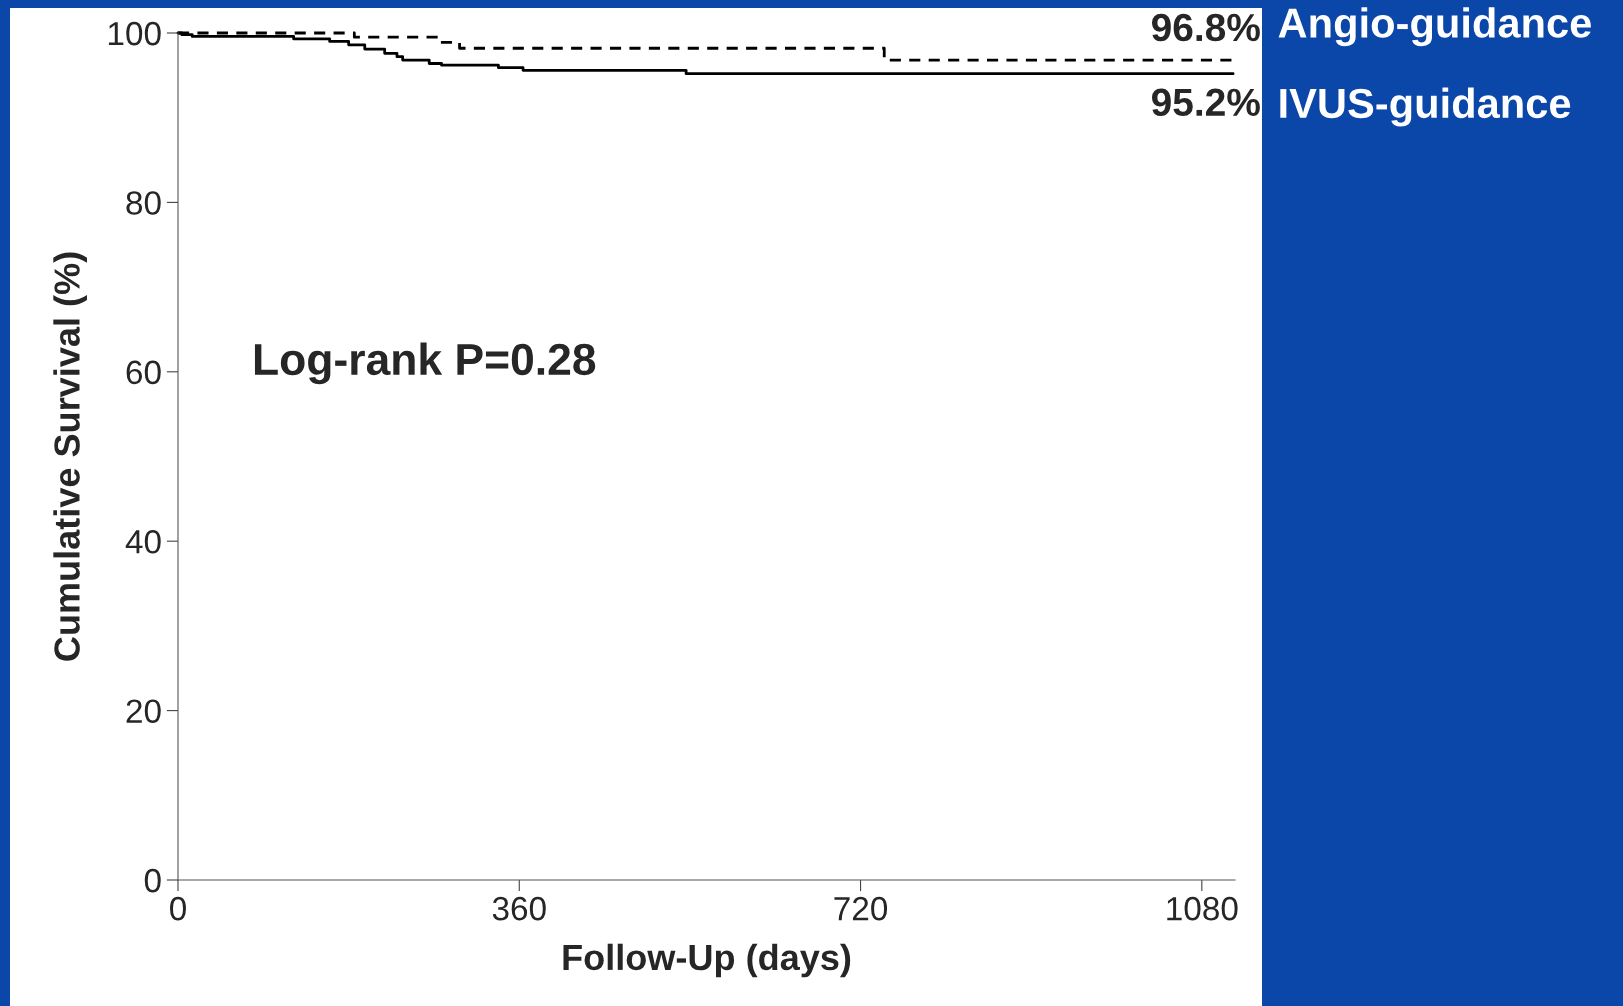  What do you see at coordinates (425, 363) in the screenshot?
I see `annotation: Log-rank P=0.28` at bounding box center [425, 363].